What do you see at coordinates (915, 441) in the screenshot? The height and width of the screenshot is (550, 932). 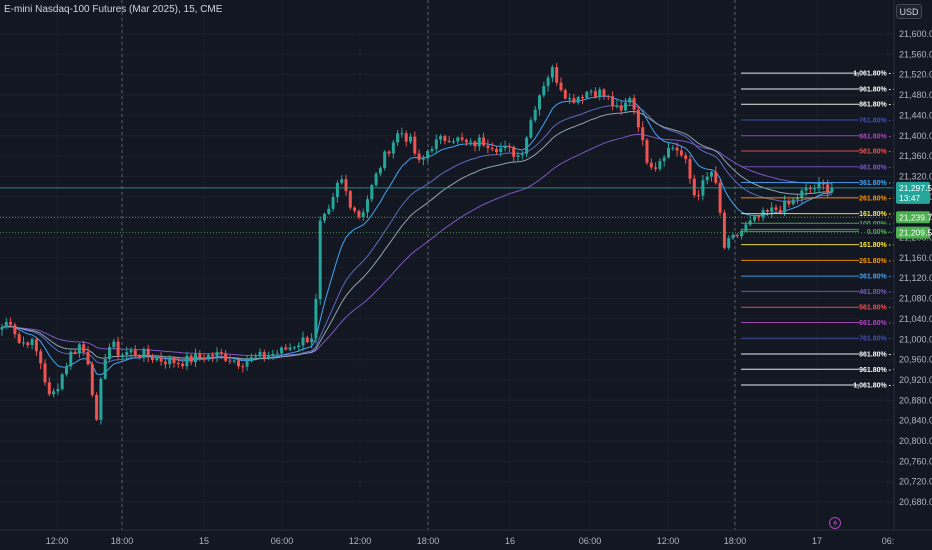 I see `y-tick-label: 20,800.00` at bounding box center [915, 441].